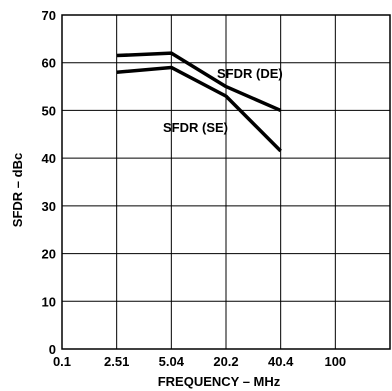 This screenshot has height=391, width=392. I want to click on y-tick-label-0: 0, so click(52, 349).